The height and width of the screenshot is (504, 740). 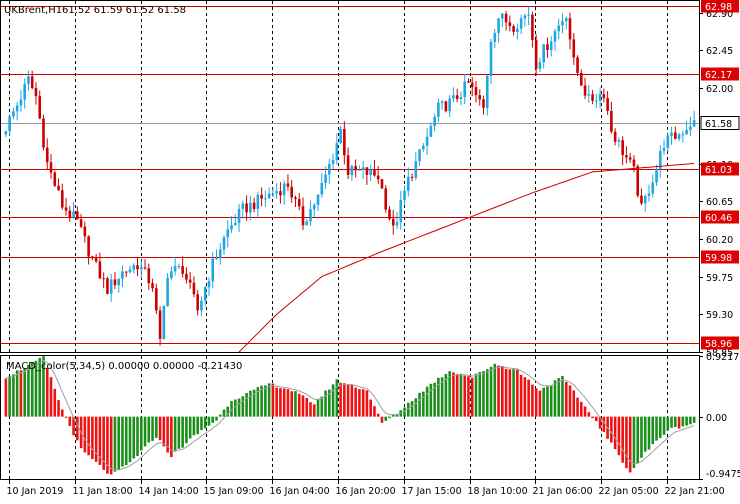 I want to click on x-tick-label: 16 Jan 04:00, so click(x=300, y=491).